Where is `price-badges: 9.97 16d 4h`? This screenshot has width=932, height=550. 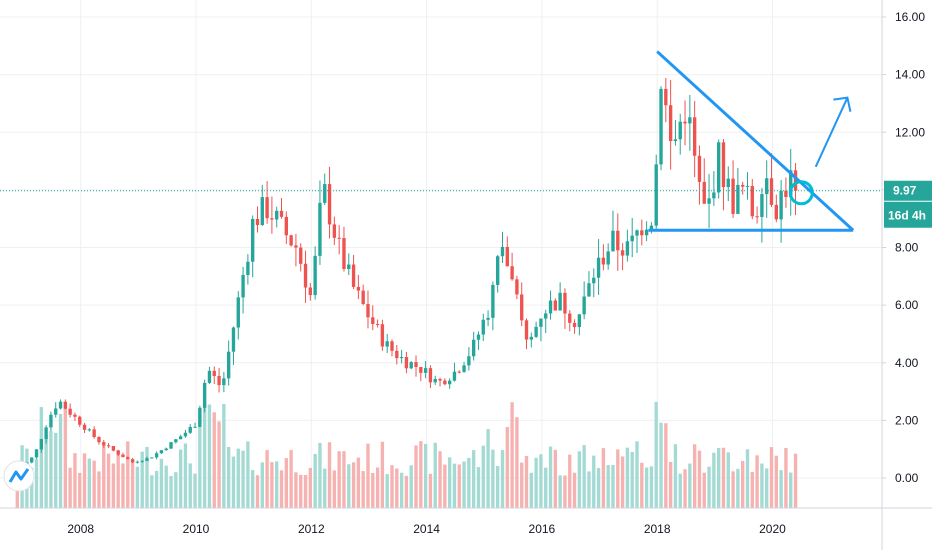 price-badges: 9.97 16d 4h is located at coordinates (908, 204).